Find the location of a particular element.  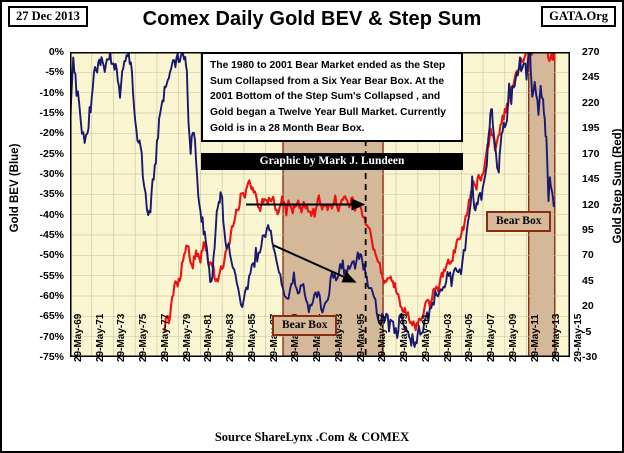

x-axis-tick: 29-May-15 is located at coordinates (578, 337).